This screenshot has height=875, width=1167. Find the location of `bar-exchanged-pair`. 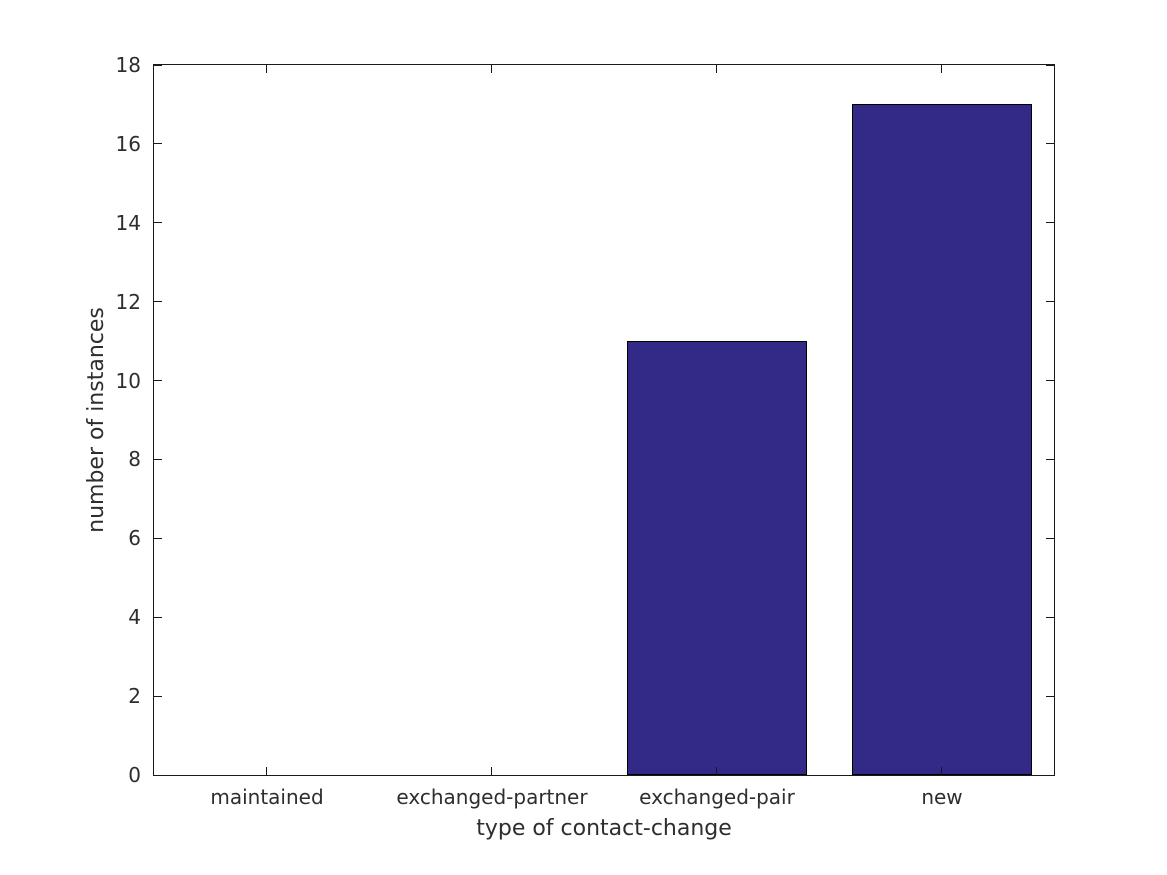

bar-exchanged-pair is located at coordinates (717, 558).